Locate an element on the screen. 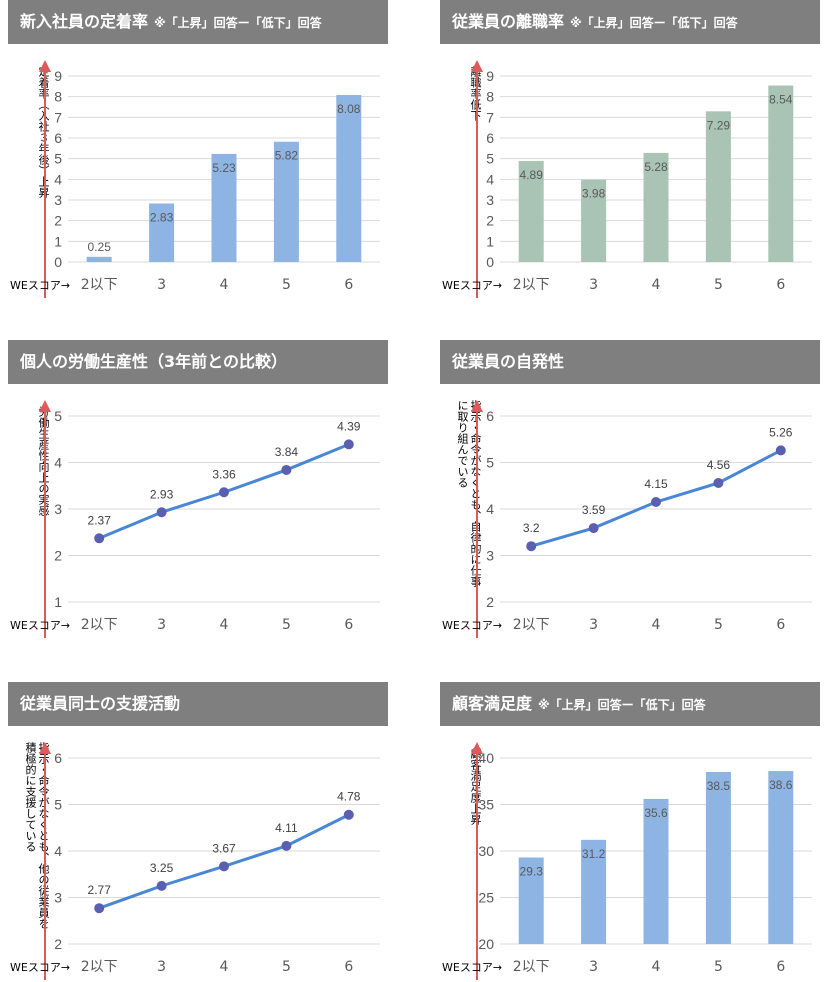 The height and width of the screenshot is (982, 824). chart-header: 従業員の自発性 is located at coordinates (630, 362).